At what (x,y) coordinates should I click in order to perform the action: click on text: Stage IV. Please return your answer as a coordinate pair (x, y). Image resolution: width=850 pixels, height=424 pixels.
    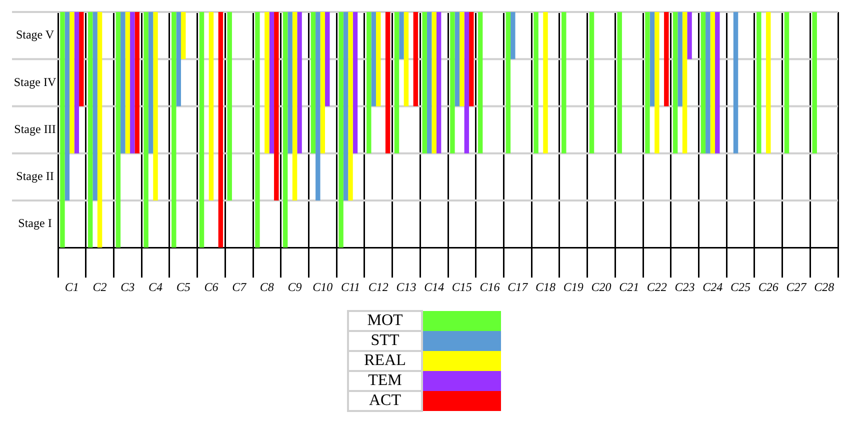
    Looking at the image, I should click on (35, 81).